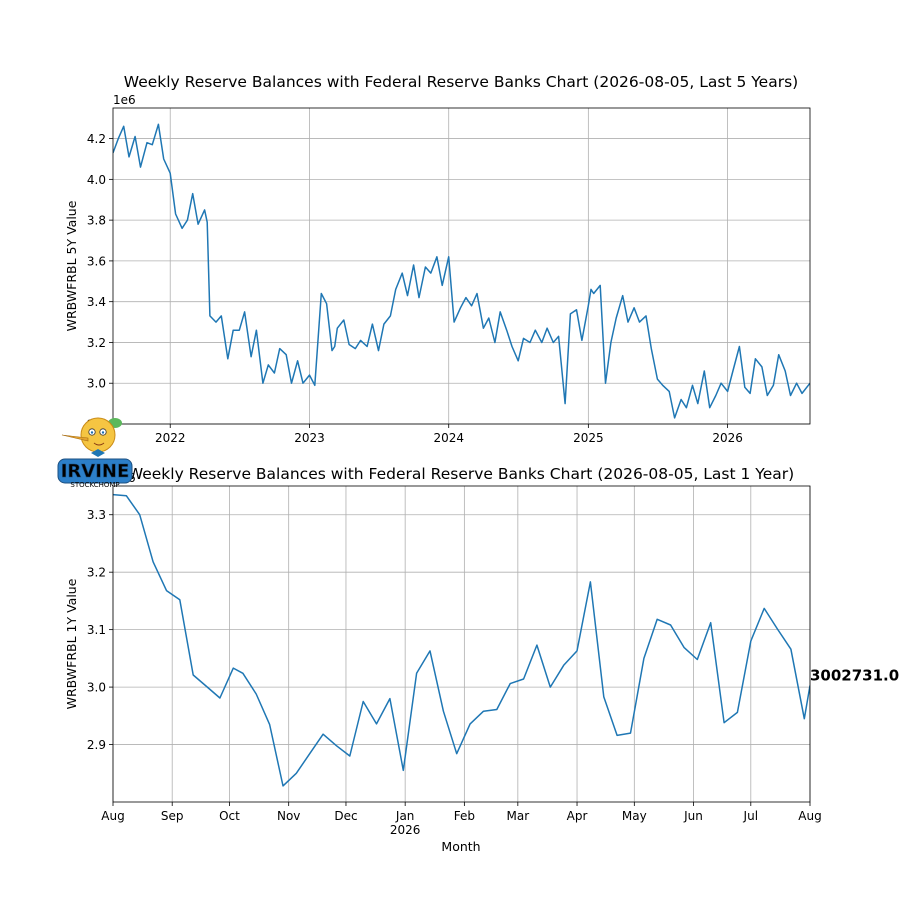 The image size is (900, 900). I want to click on x-tick-label: Sep, so click(172, 816).